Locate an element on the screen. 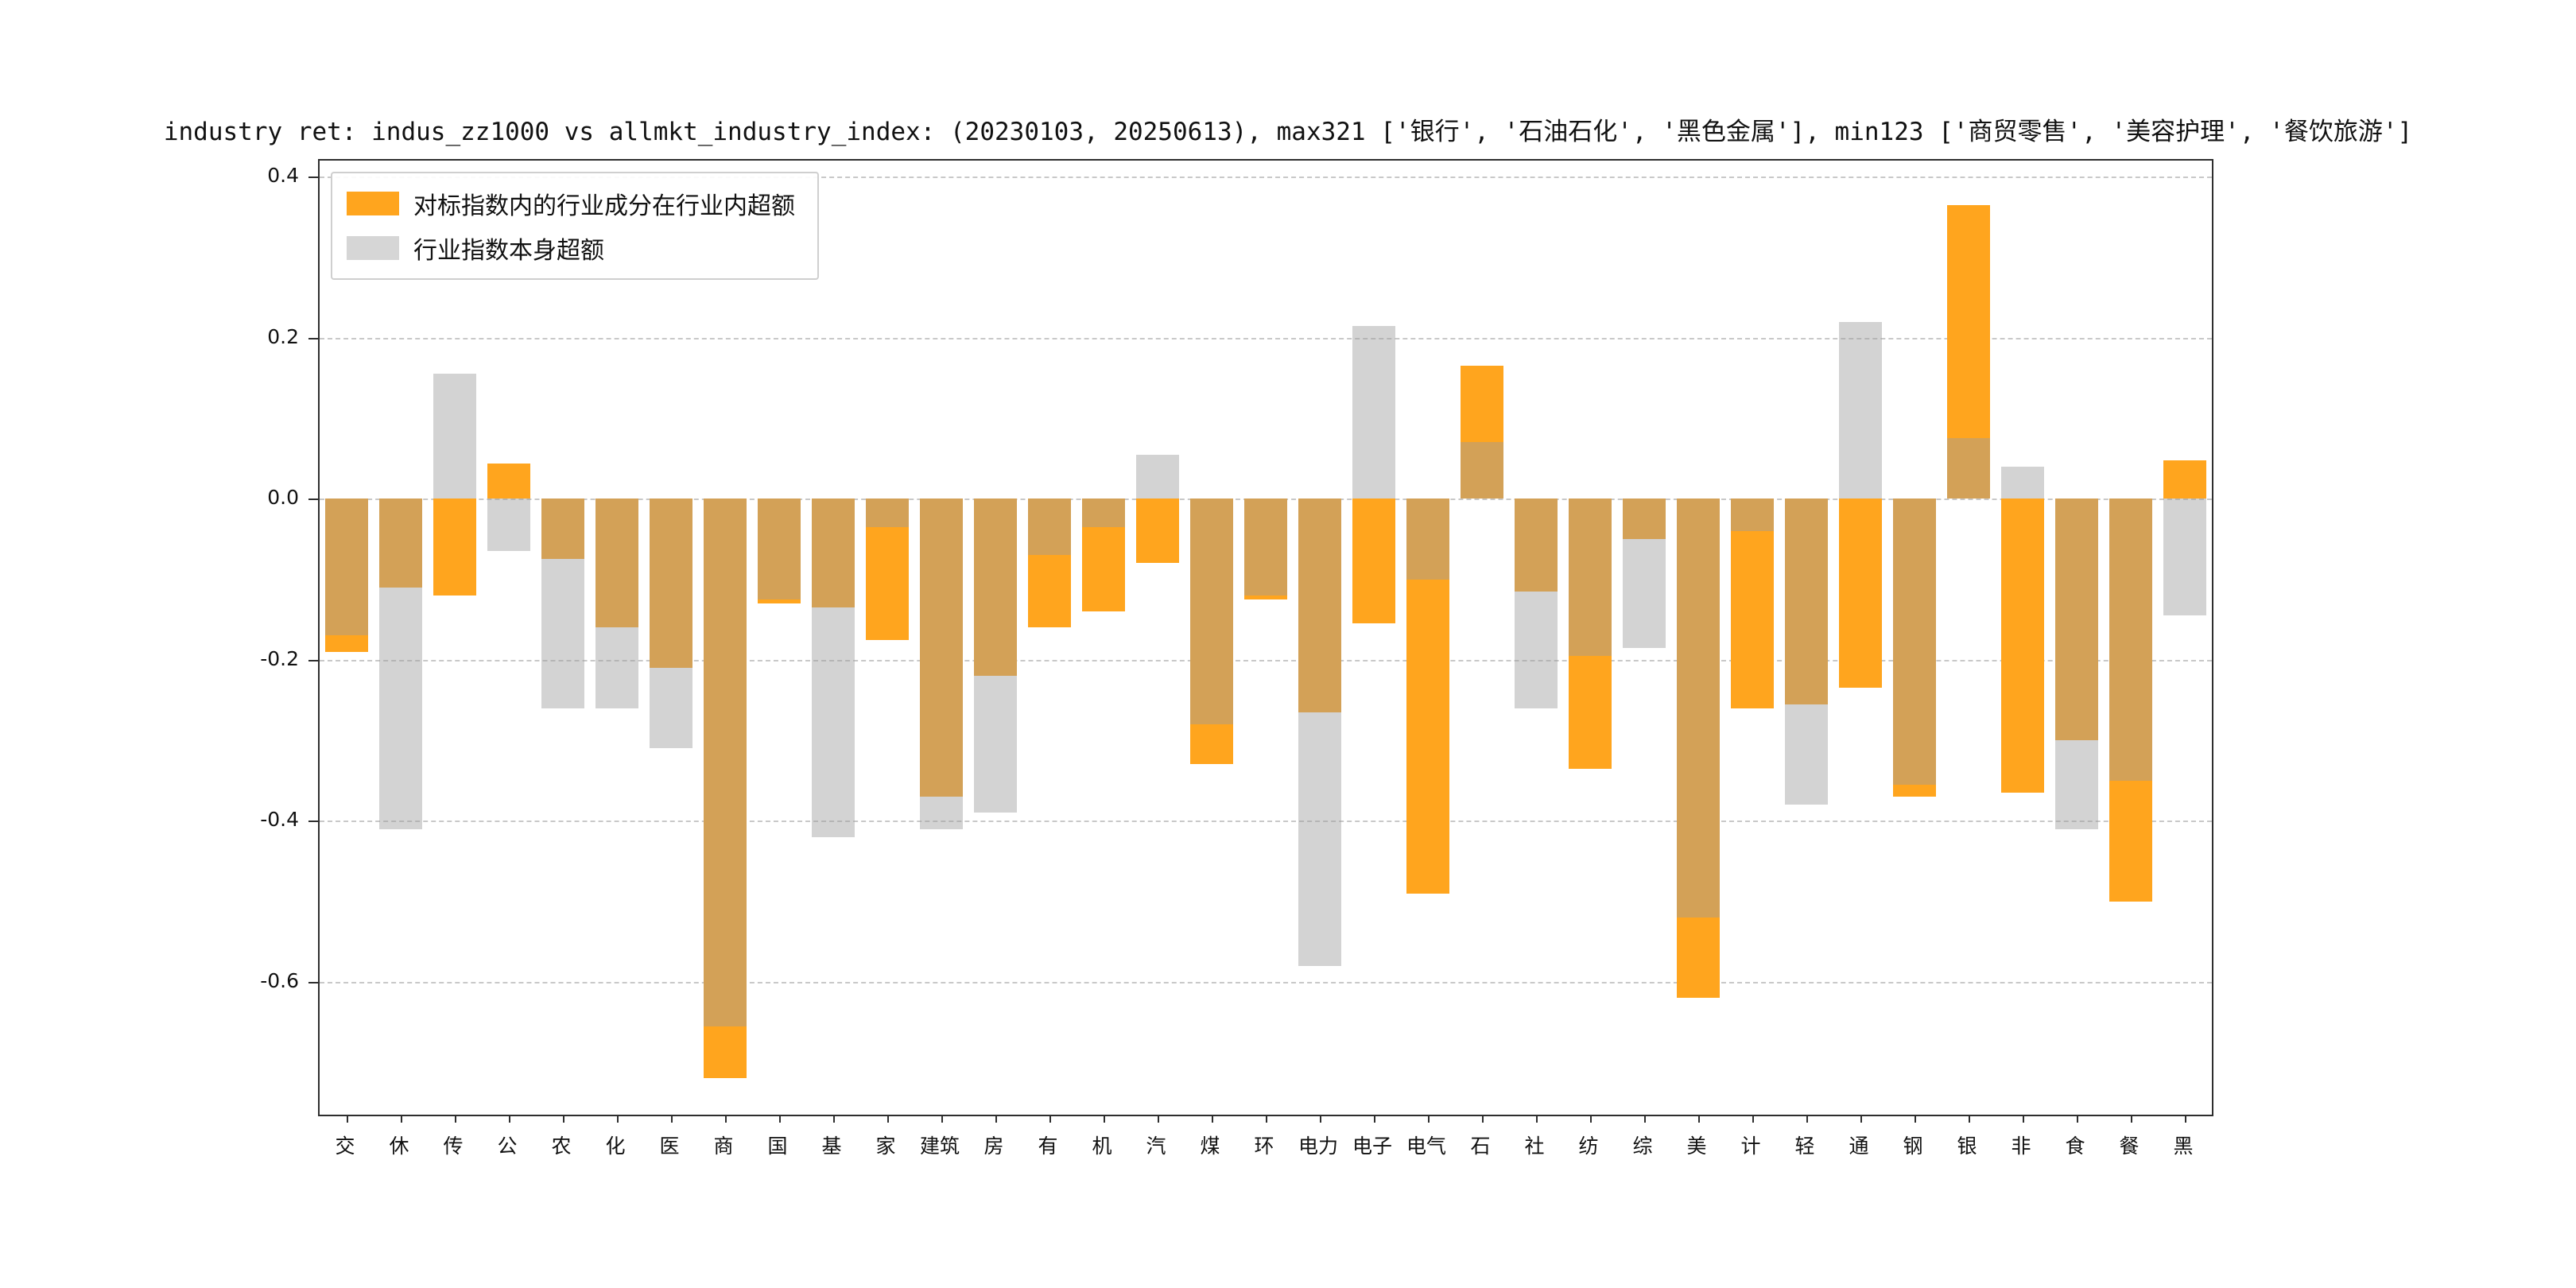 Image resolution: width=2576 pixels, height=1288 pixels. bar-gray-计 is located at coordinates (1753, 515).